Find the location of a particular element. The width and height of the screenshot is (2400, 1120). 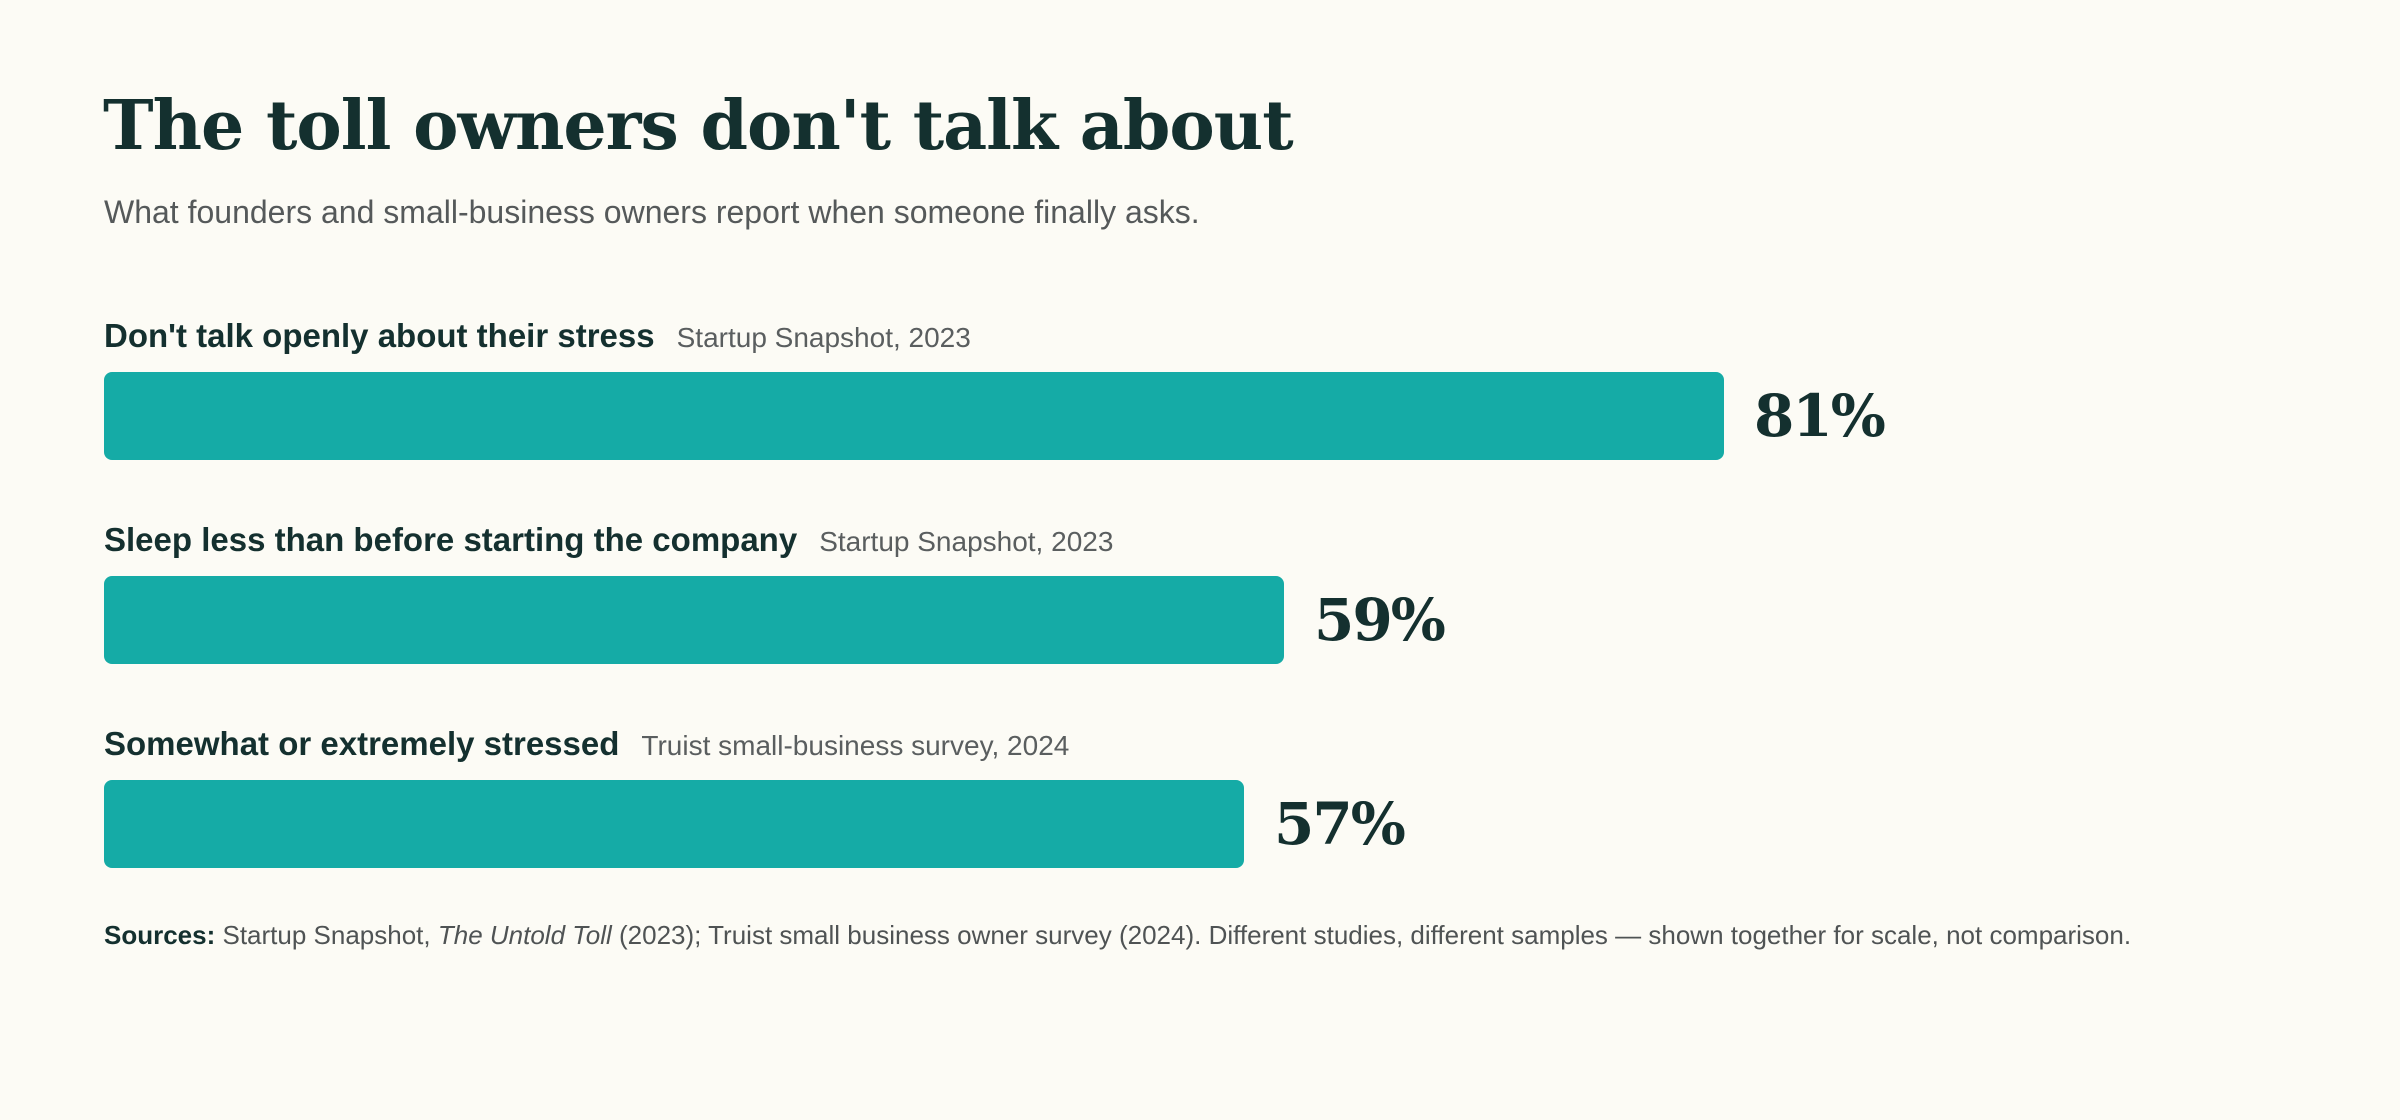

sources-report-title: The Untold Toll is located at coordinates (524, 935).